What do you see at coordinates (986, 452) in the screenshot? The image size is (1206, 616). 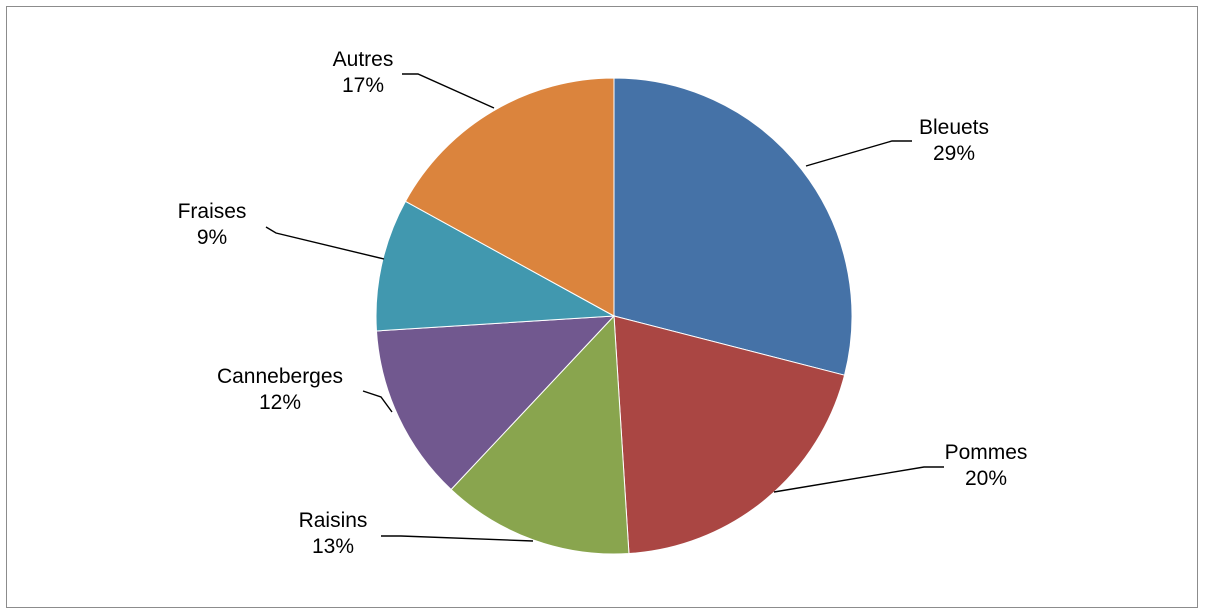 I see `data-label-category-pommes: Pommes` at bounding box center [986, 452].